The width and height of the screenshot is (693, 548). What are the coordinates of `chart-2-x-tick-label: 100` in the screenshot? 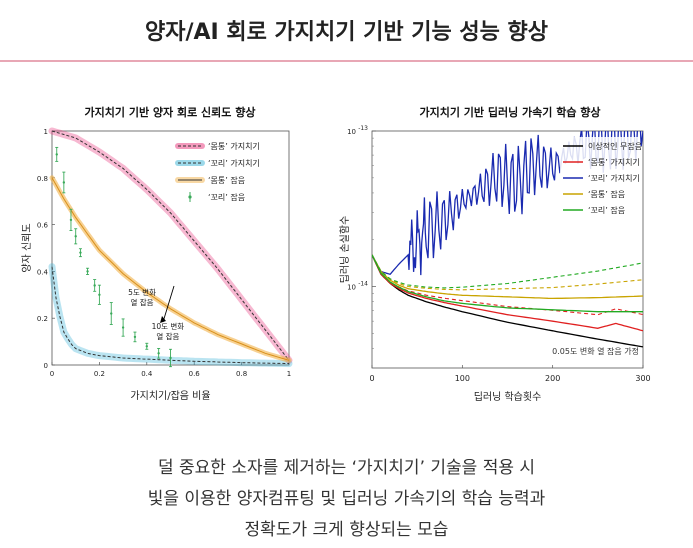 It's located at (462, 378).